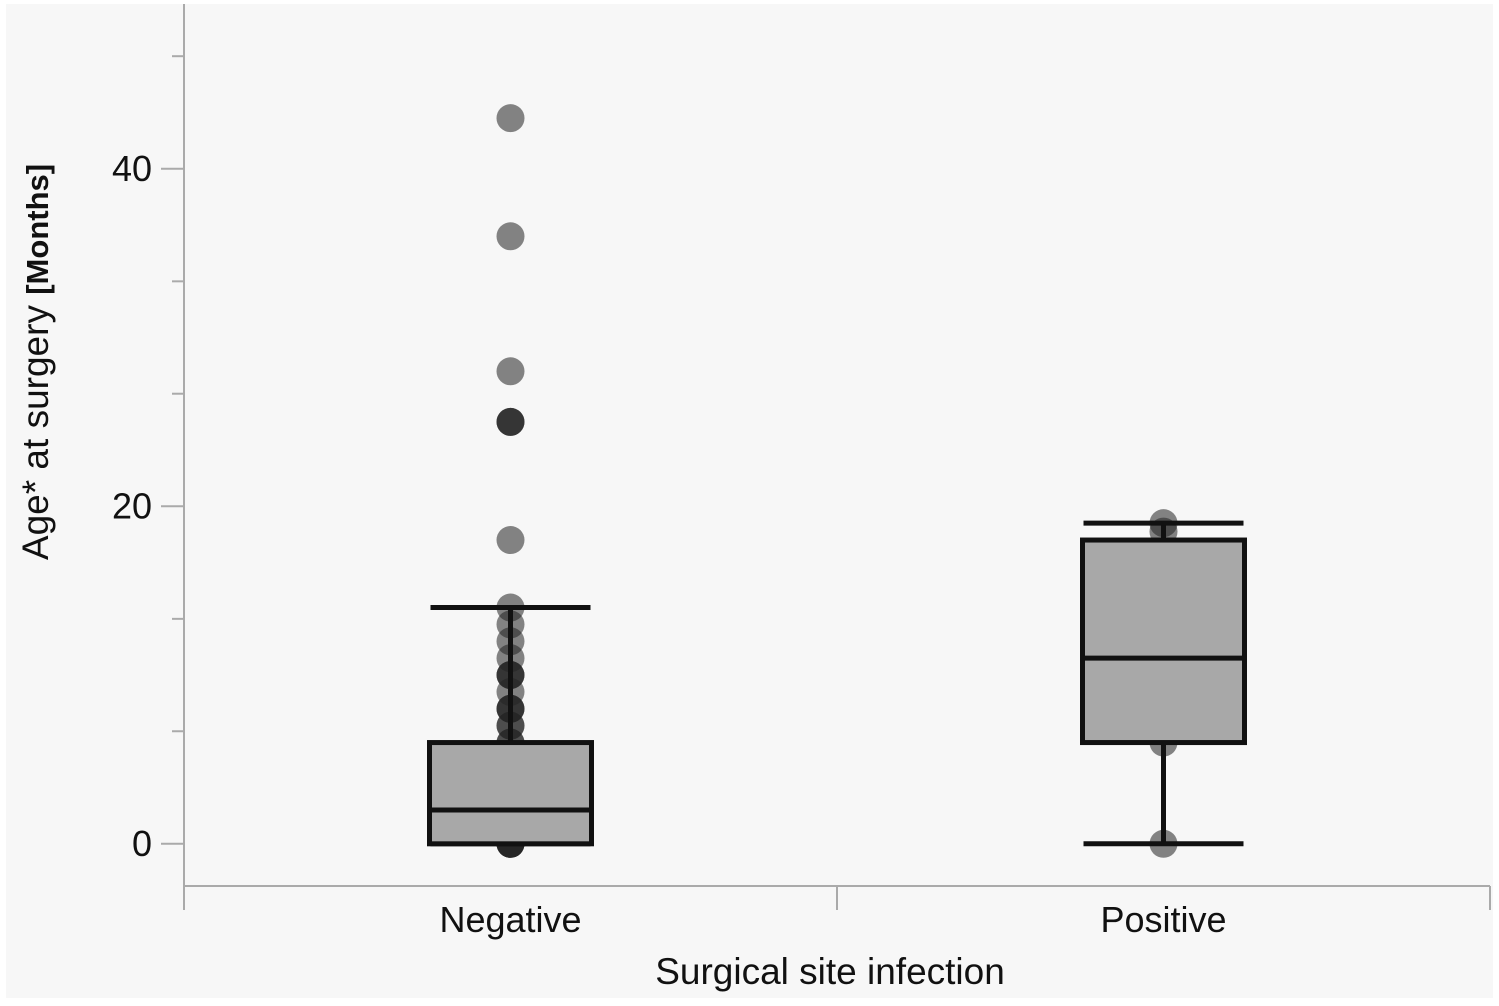 This screenshot has height=1006, width=1499. What do you see at coordinates (132, 168) in the screenshot?
I see `y-tick-label: 40` at bounding box center [132, 168].